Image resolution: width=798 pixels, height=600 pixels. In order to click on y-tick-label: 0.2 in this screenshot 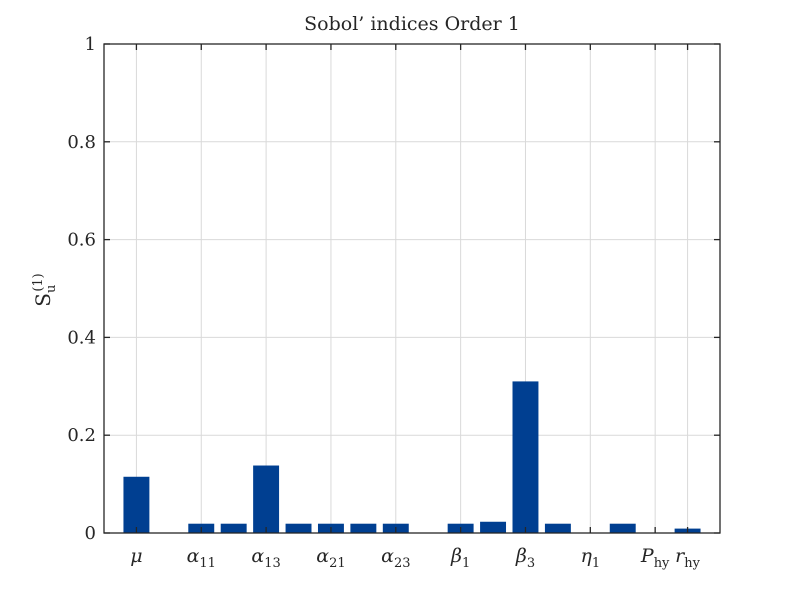, I will do `click(81, 435)`.